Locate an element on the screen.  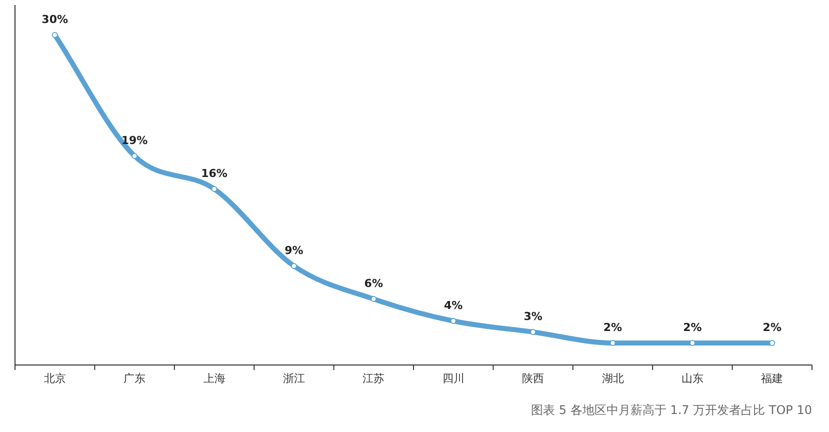
x-tick-label: 广东 is located at coordinates (135, 378).